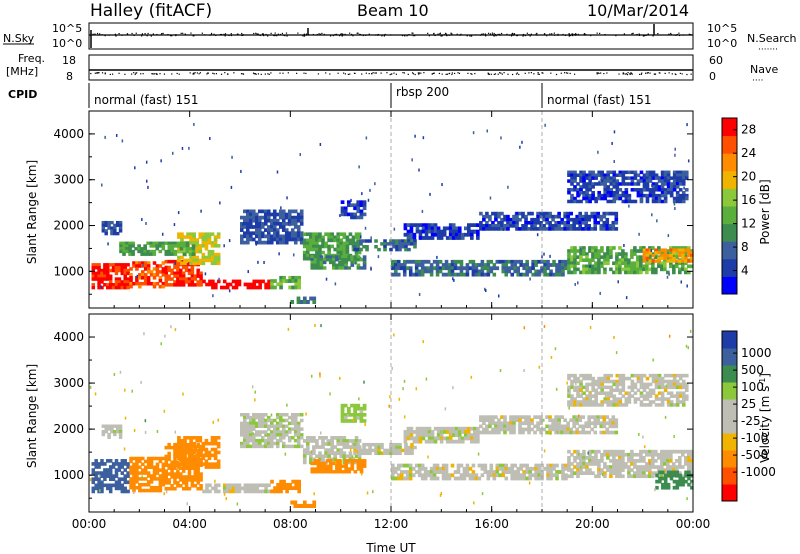  I want to click on nsky-tick-top: 10^5, so click(67, 28).